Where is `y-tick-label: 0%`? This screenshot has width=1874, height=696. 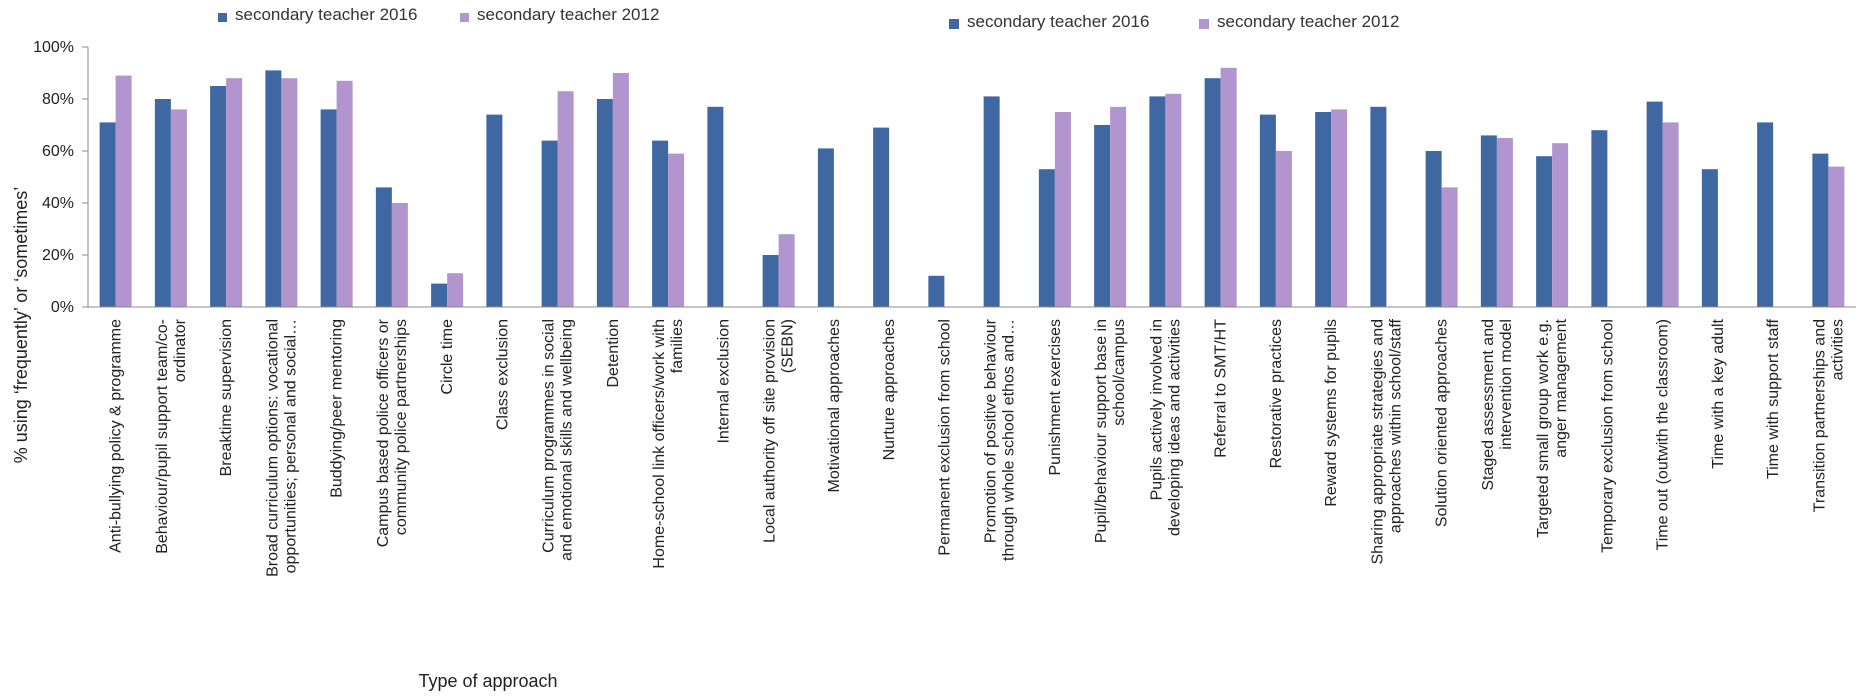
y-tick-label: 0% is located at coordinates (62, 307).